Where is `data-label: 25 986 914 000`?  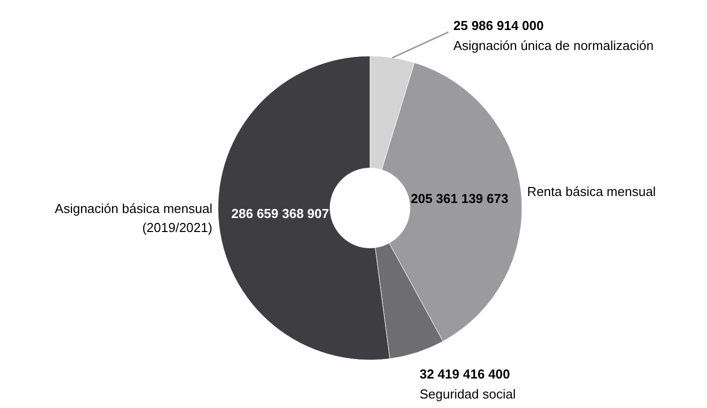 data-label: 25 986 914 000 is located at coordinates (498, 26).